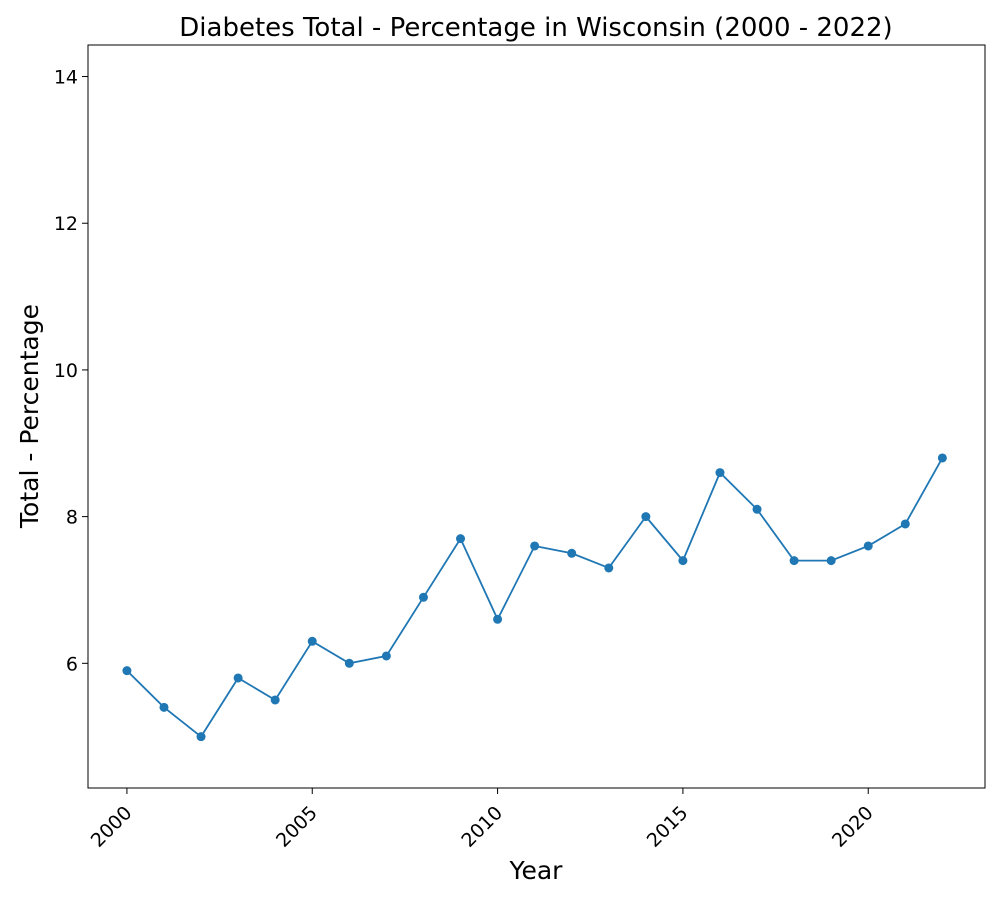 This screenshot has width=1000, height=900. I want to click on y-axis: 6 8 10 12 14, so click(71, 371).